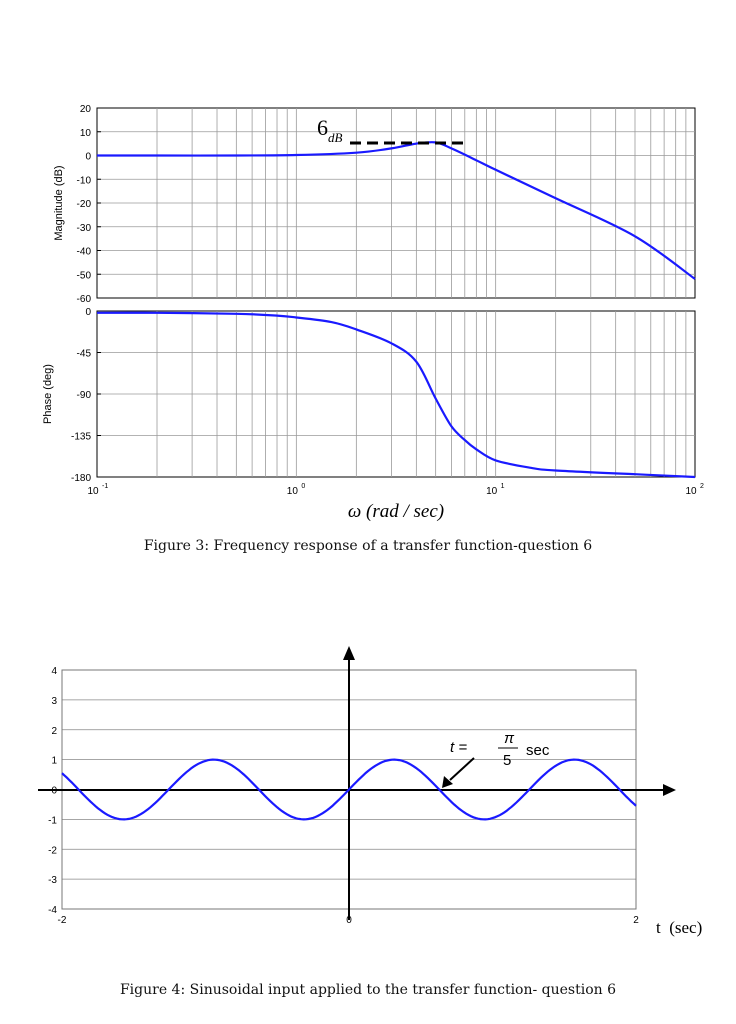 The height and width of the screenshot is (1024, 736). Describe the element at coordinates (81, 478) in the screenshot. I see `y-tick-label: -180` at that location.